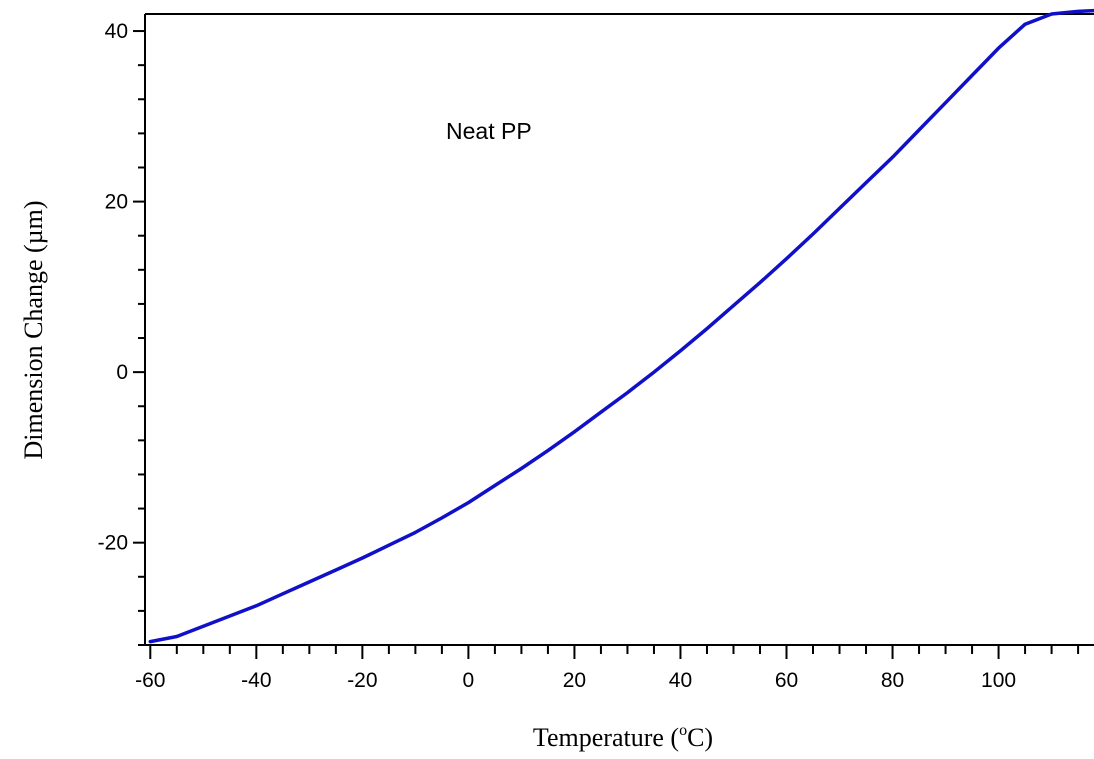 This screenshot has height=759, width=1094. What do you see at coordinates (122, 372) in the screenshot?
I see `y-tick-label: 0` at bounding box center [122, 372].